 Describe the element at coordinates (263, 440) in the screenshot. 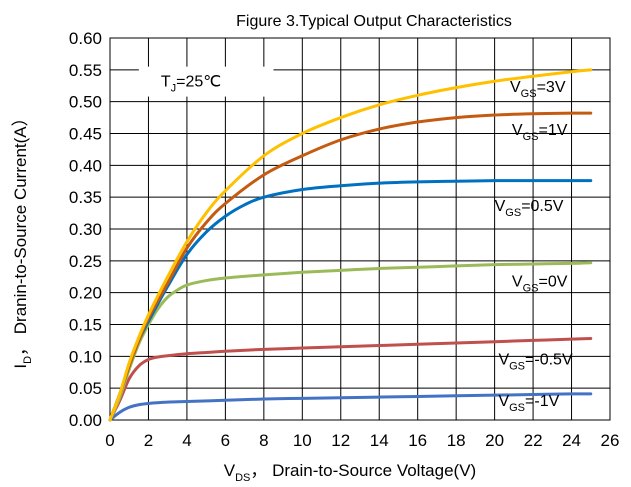

I see `x-tick-label: 8` at that location.